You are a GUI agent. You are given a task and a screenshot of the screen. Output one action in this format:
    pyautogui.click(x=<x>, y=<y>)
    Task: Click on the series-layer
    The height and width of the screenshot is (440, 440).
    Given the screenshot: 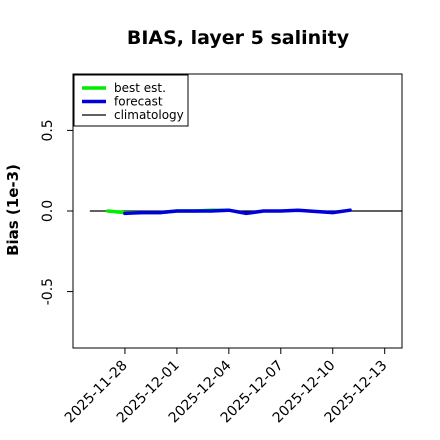 What is the action you would take?
    pyautogui.click(x=246, y=212)
    